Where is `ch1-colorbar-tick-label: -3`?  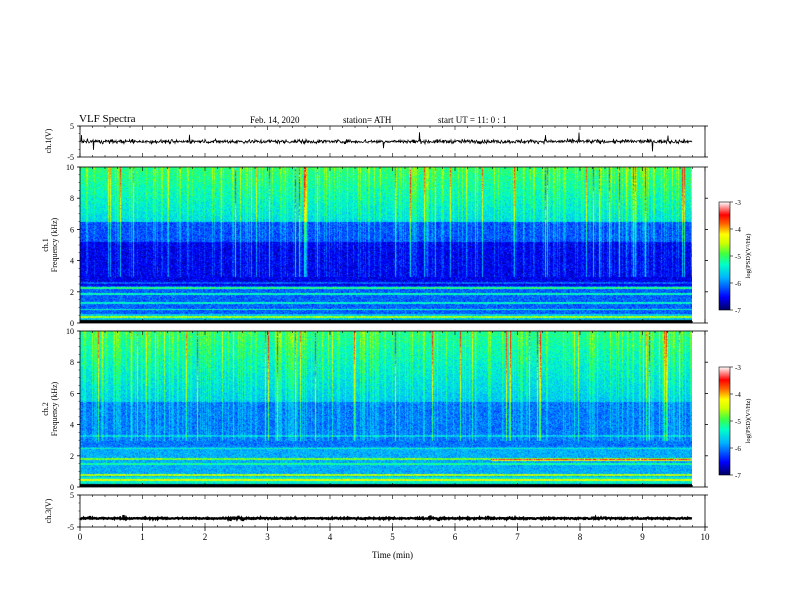 ch1-colorbar-tick-label: -3 is located at coordinates (738, 203).